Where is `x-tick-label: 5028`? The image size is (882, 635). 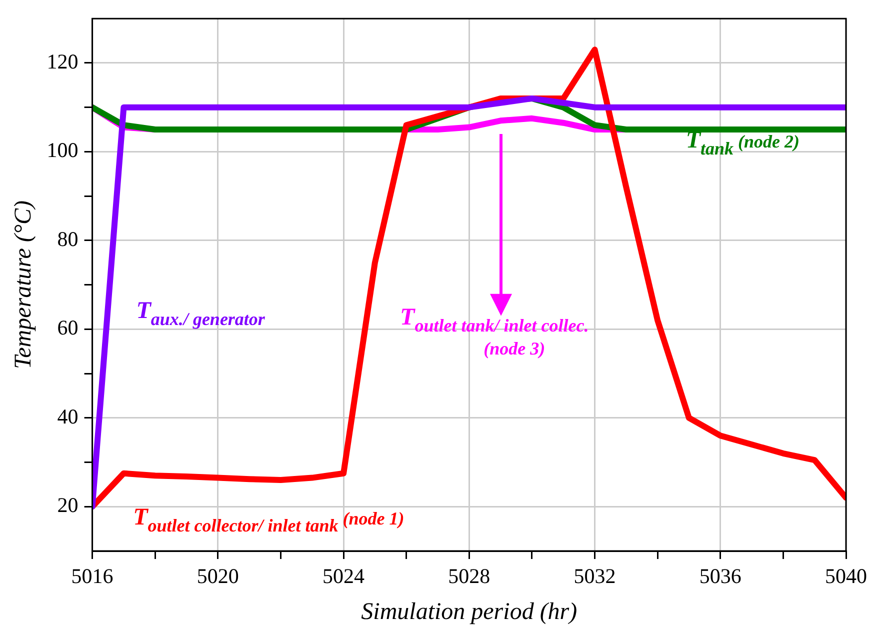
x-tick-label: 5028 is located at coordinates (469, 576).